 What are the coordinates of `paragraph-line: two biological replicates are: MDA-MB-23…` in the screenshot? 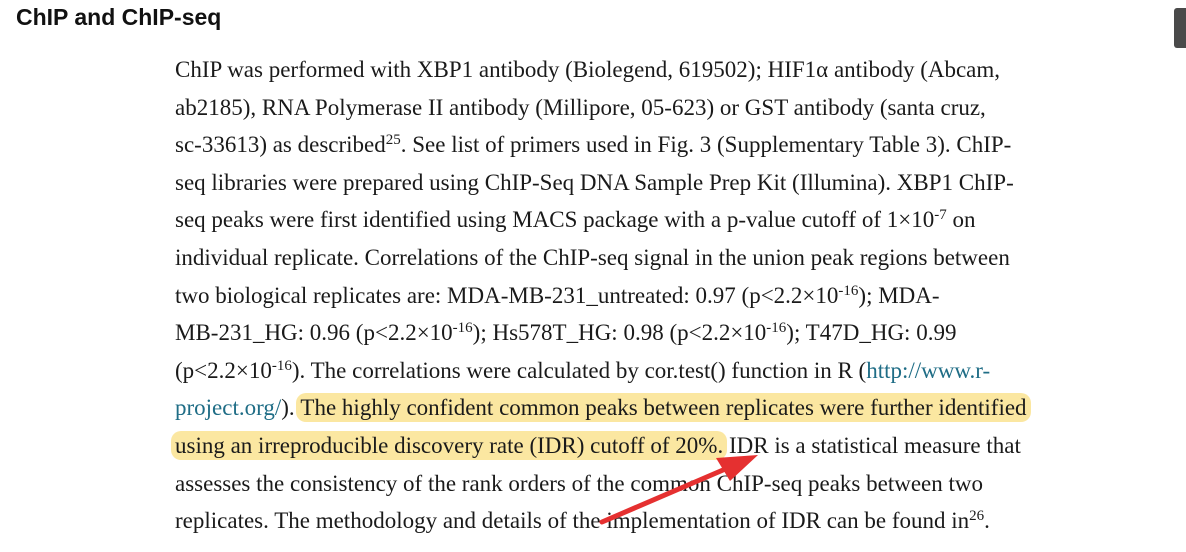 It's located at (675, 296).